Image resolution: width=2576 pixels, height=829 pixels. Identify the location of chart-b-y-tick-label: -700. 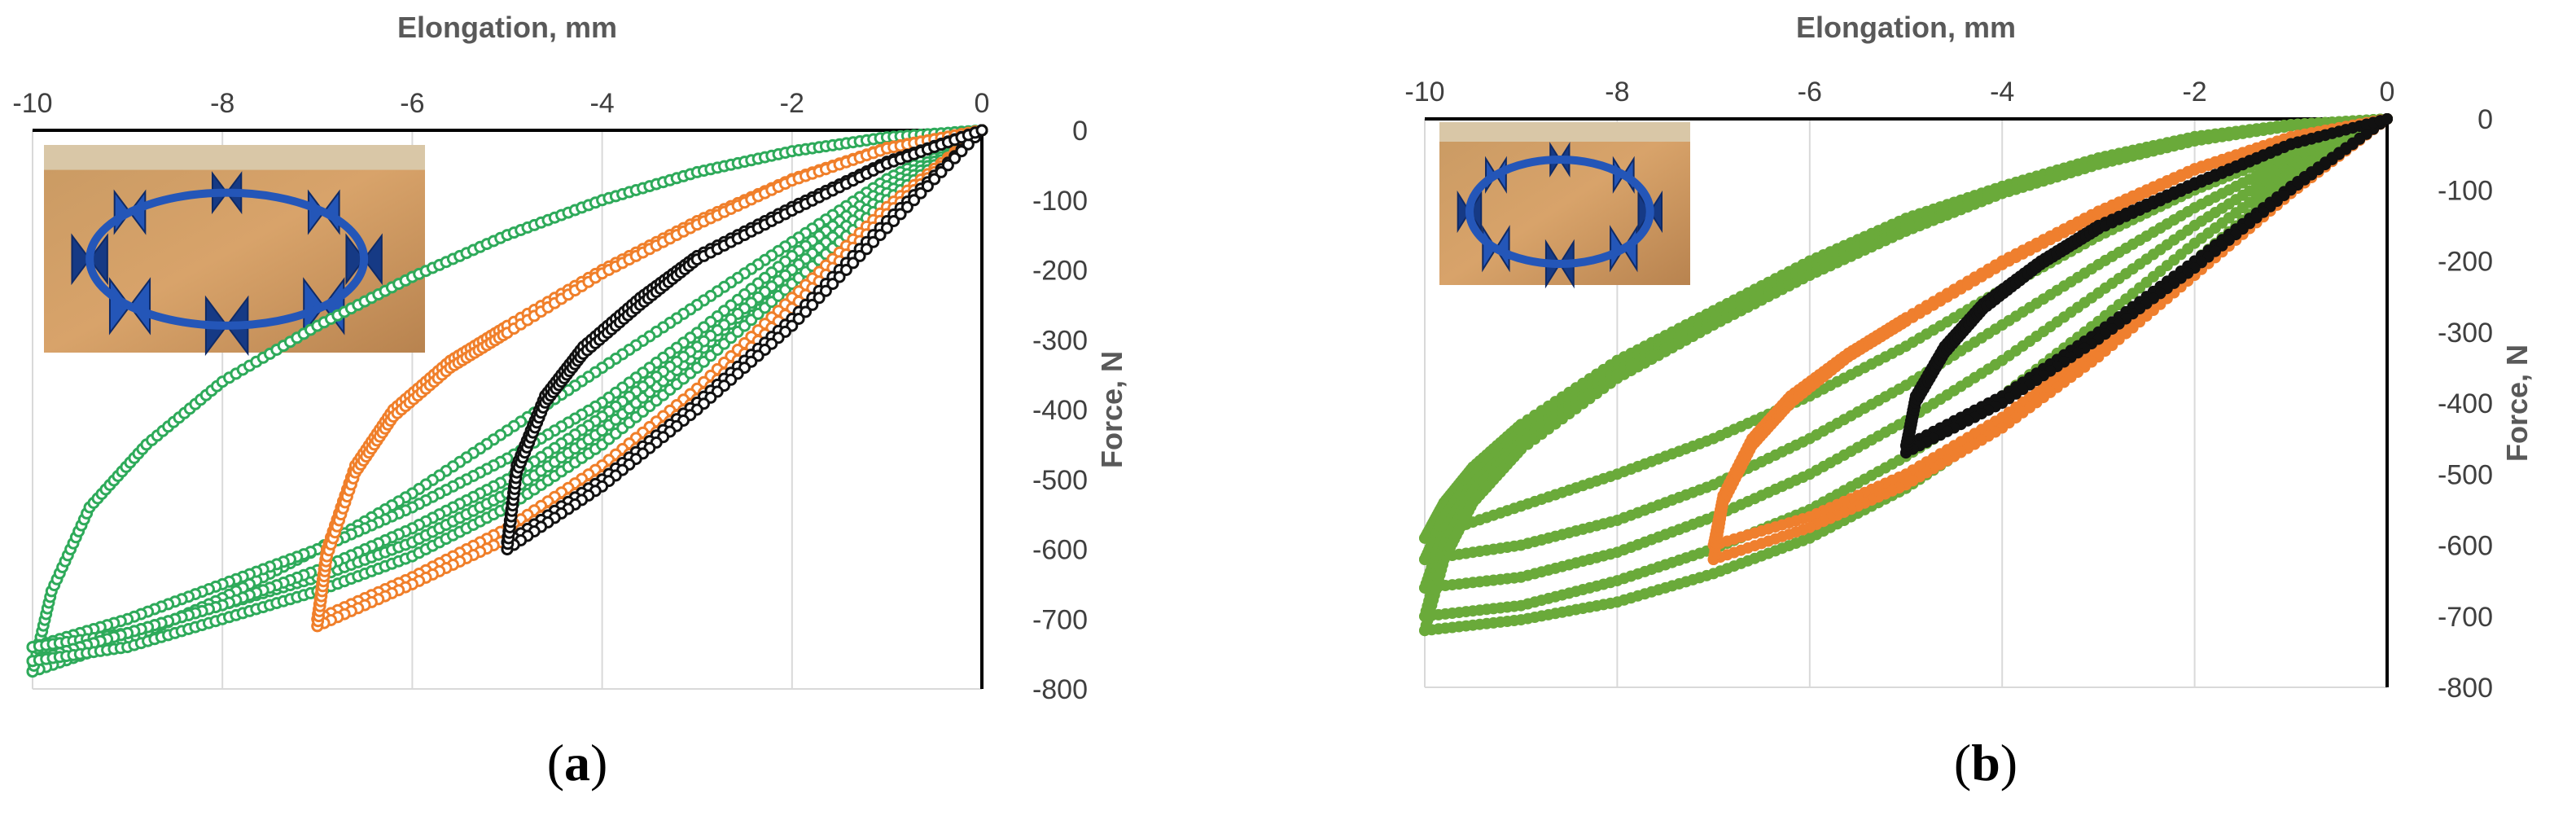
(2465, 617).